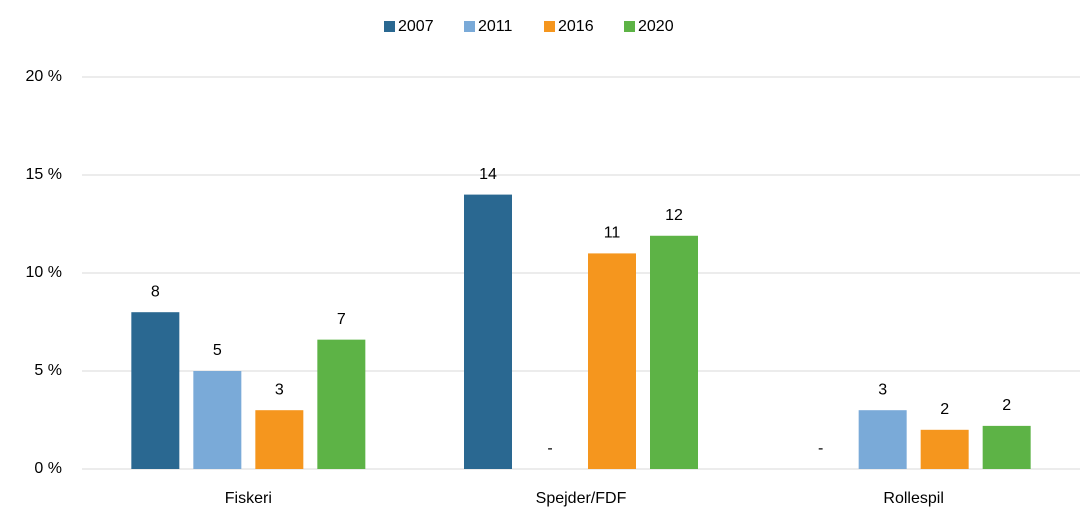  What do you see at coordinates (48, 370) in the screenshot?
I see `y-tick-label: 5 %` at bounding box center [48, 370].